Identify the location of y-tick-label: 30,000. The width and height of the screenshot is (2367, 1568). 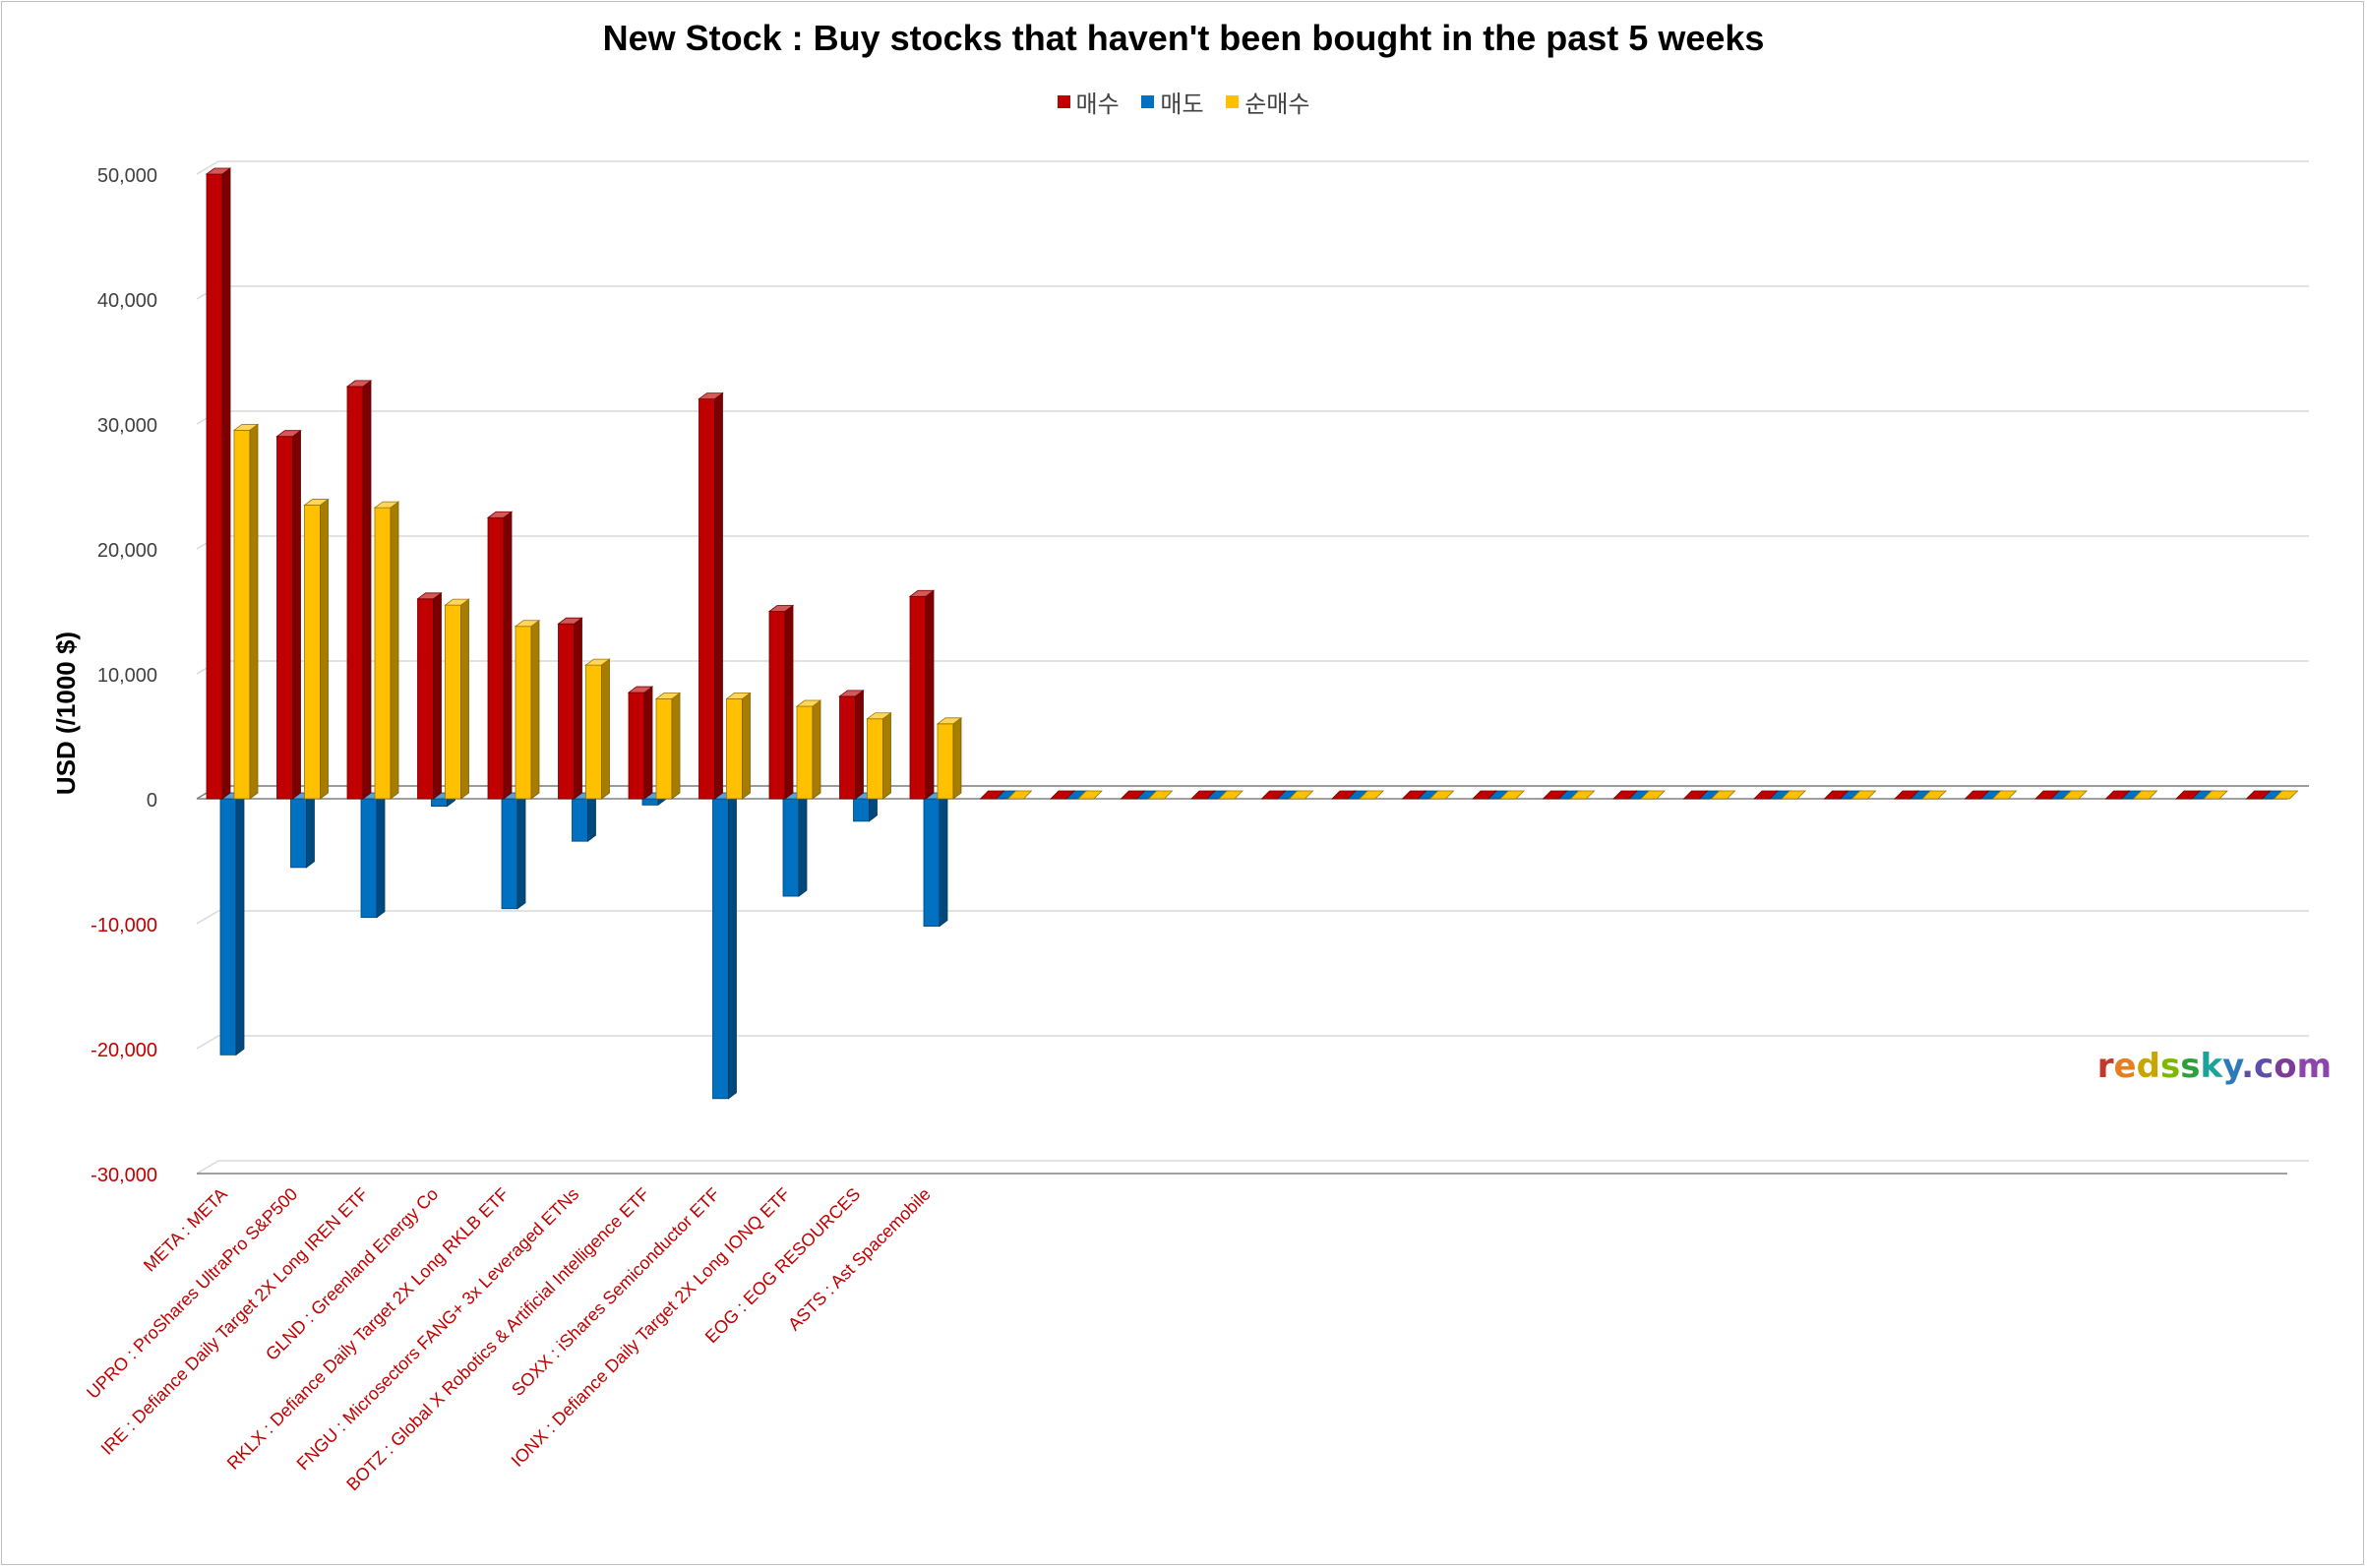
(127, 426).